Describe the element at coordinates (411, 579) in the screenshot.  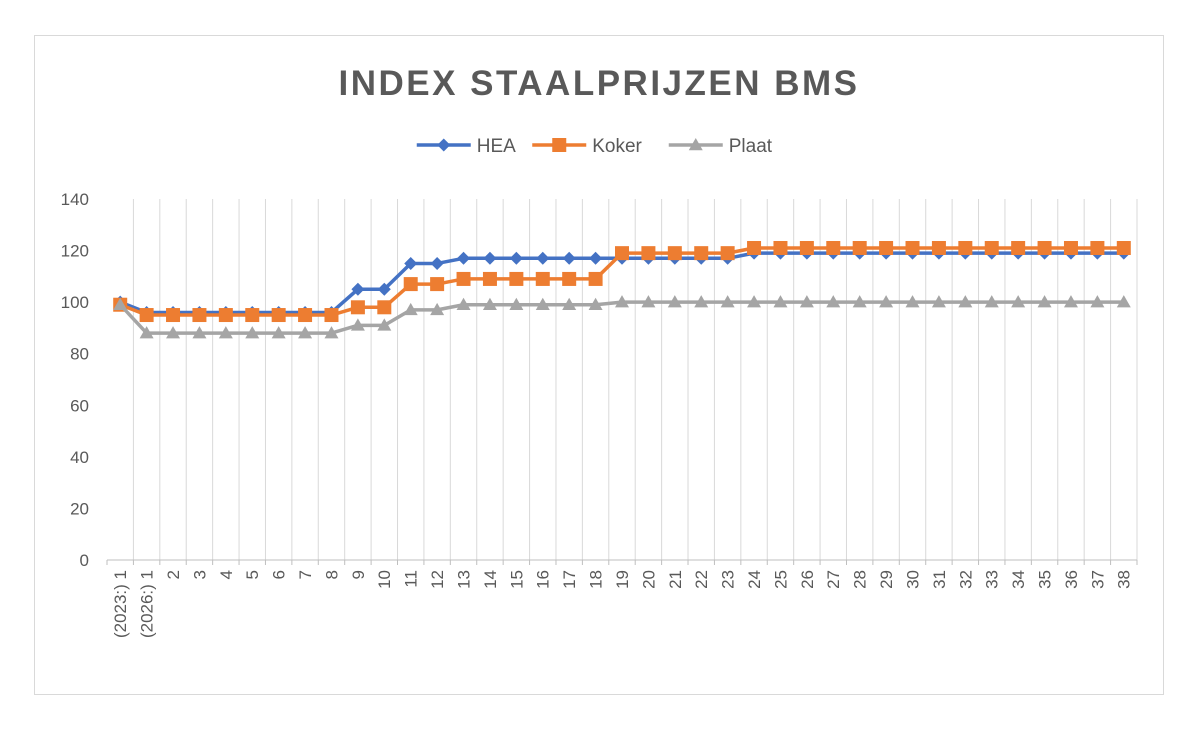
I see `x-tick-label: 11` at that location.